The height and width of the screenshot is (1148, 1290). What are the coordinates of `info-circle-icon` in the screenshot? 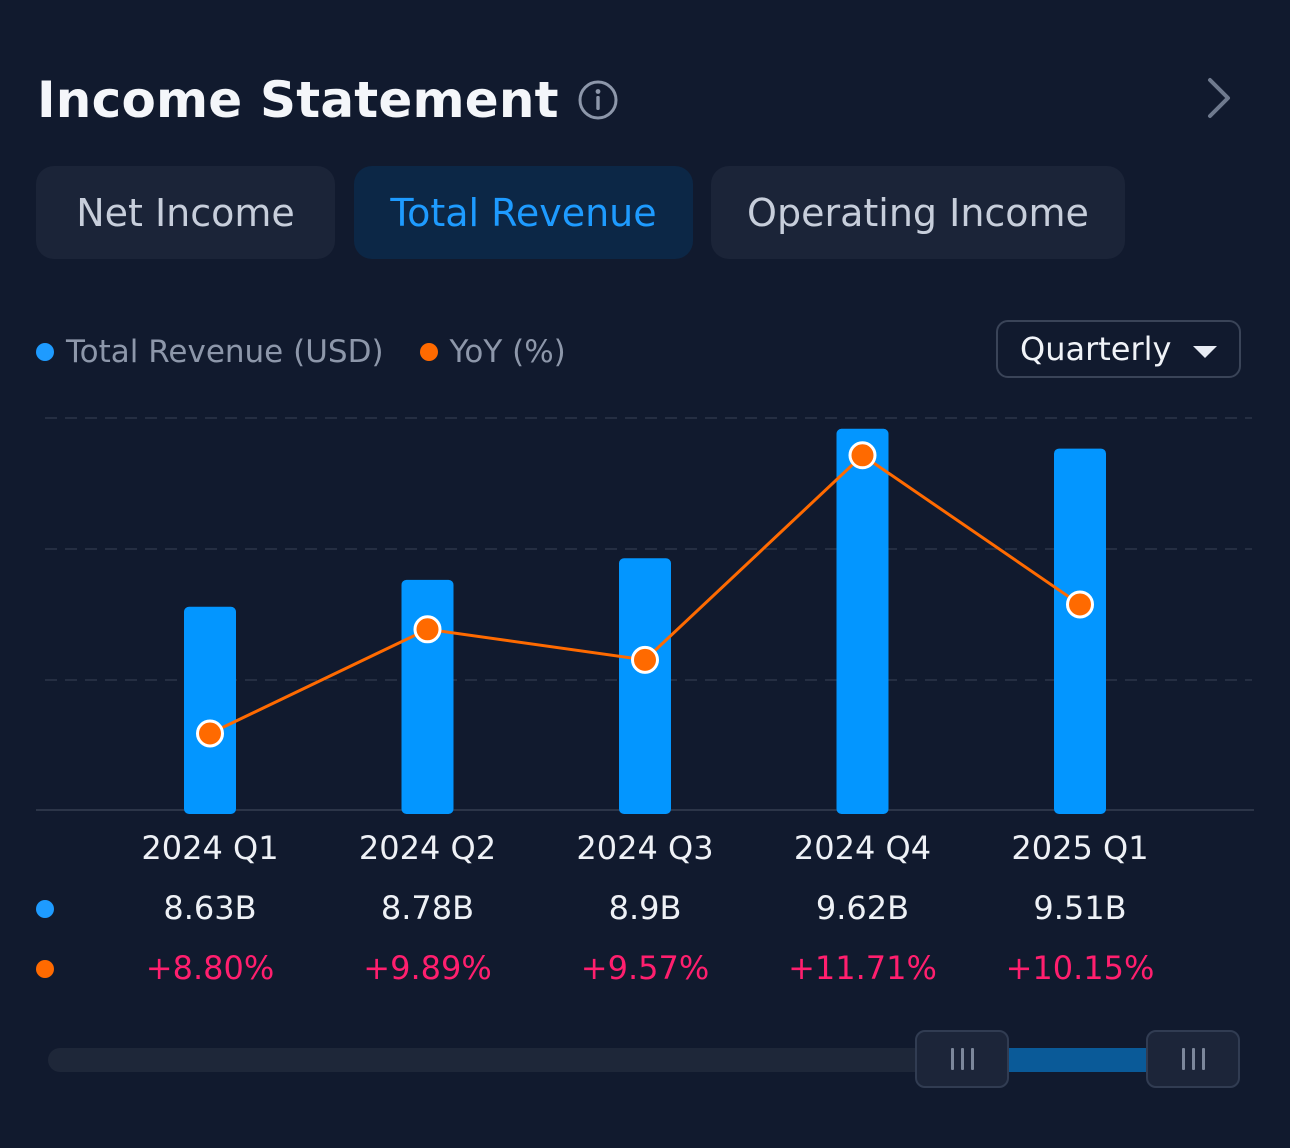 It's located at (598, 100).